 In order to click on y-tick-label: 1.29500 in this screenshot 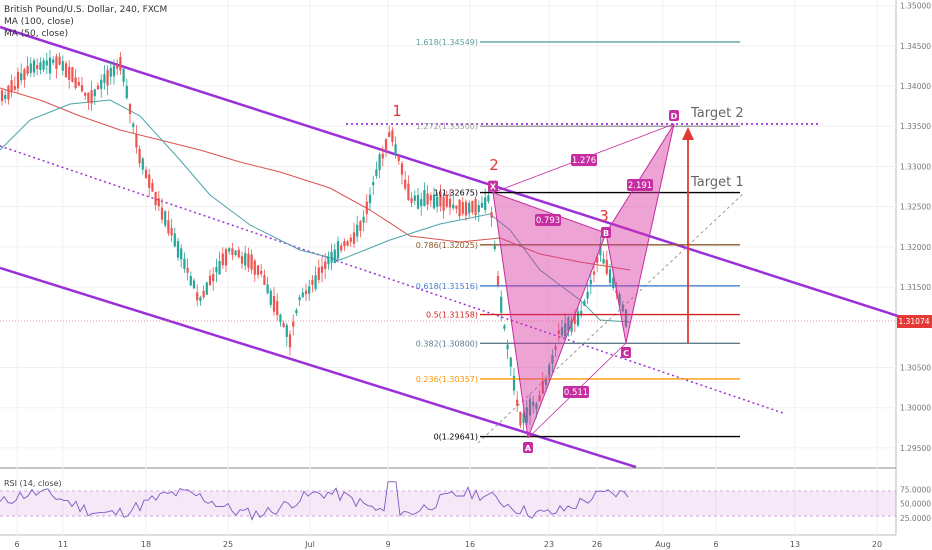, I will do `click(915, 448)`.